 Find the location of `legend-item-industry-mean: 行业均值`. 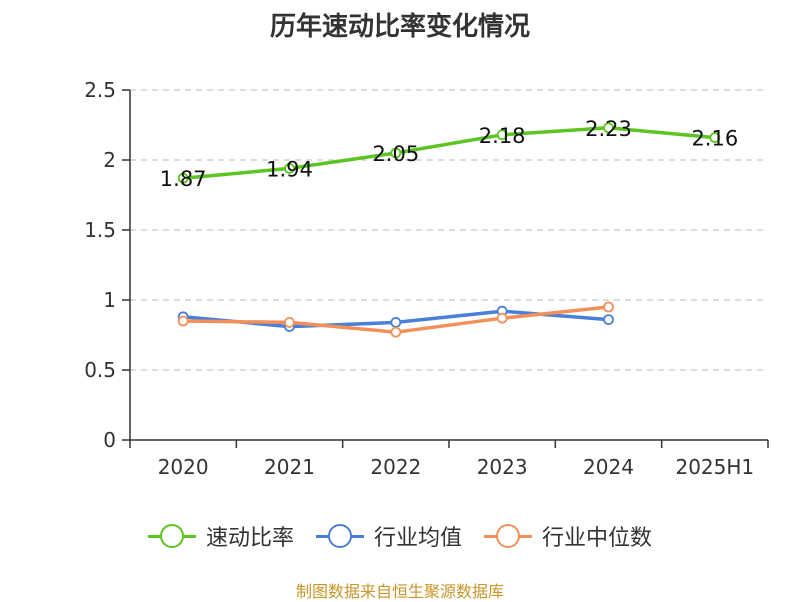

legend-item-industry-mean: 行业均值 is located at coordinates (388, 536).